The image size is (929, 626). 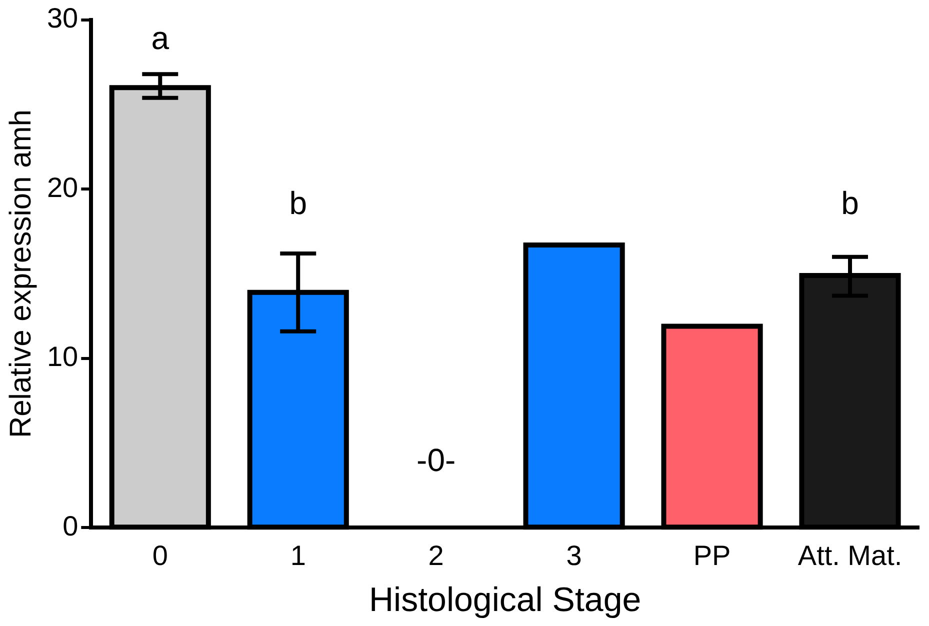 What do you see at coordinates (160, 38) in the screenshot?
I see `annotation: a` at bounding box center [160, 38].